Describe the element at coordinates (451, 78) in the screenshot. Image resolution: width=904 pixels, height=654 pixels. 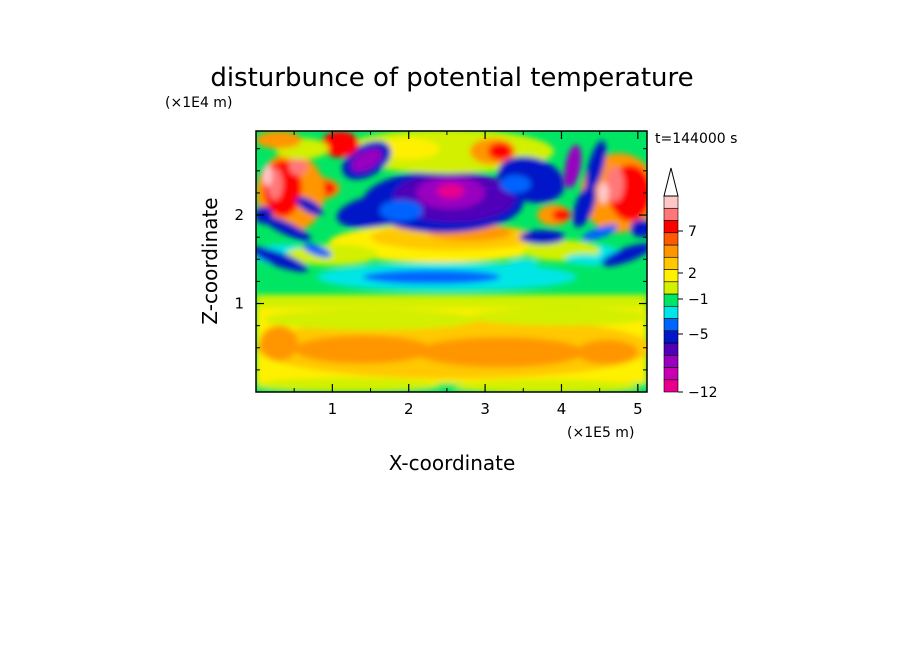
I see `chart-title: disturbunce of potential temperature` at that location.